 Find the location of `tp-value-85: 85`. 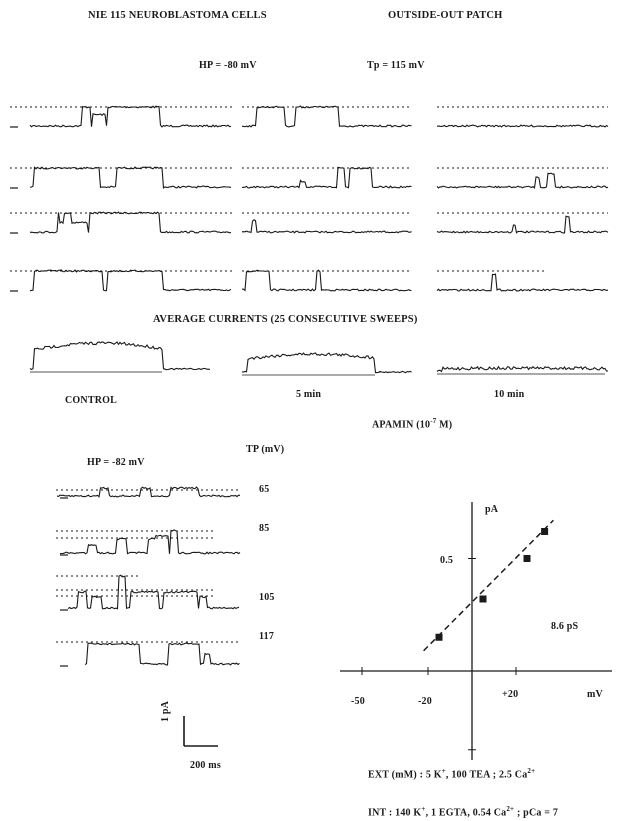

tp-value-85: 85 is located at coordinates (264, 528).